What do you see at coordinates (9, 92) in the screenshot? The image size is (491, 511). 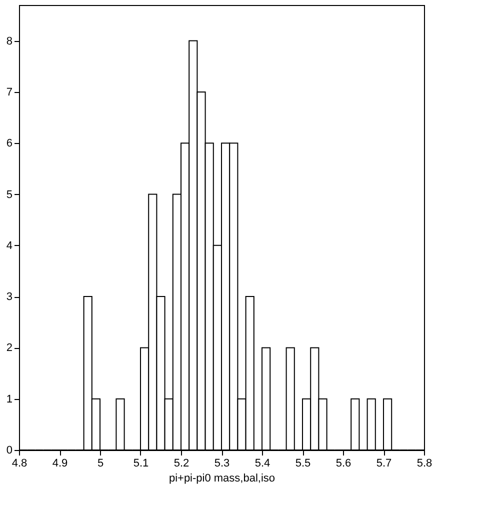 I see `y-tick-label: 7` at bounding box center [9, 92].